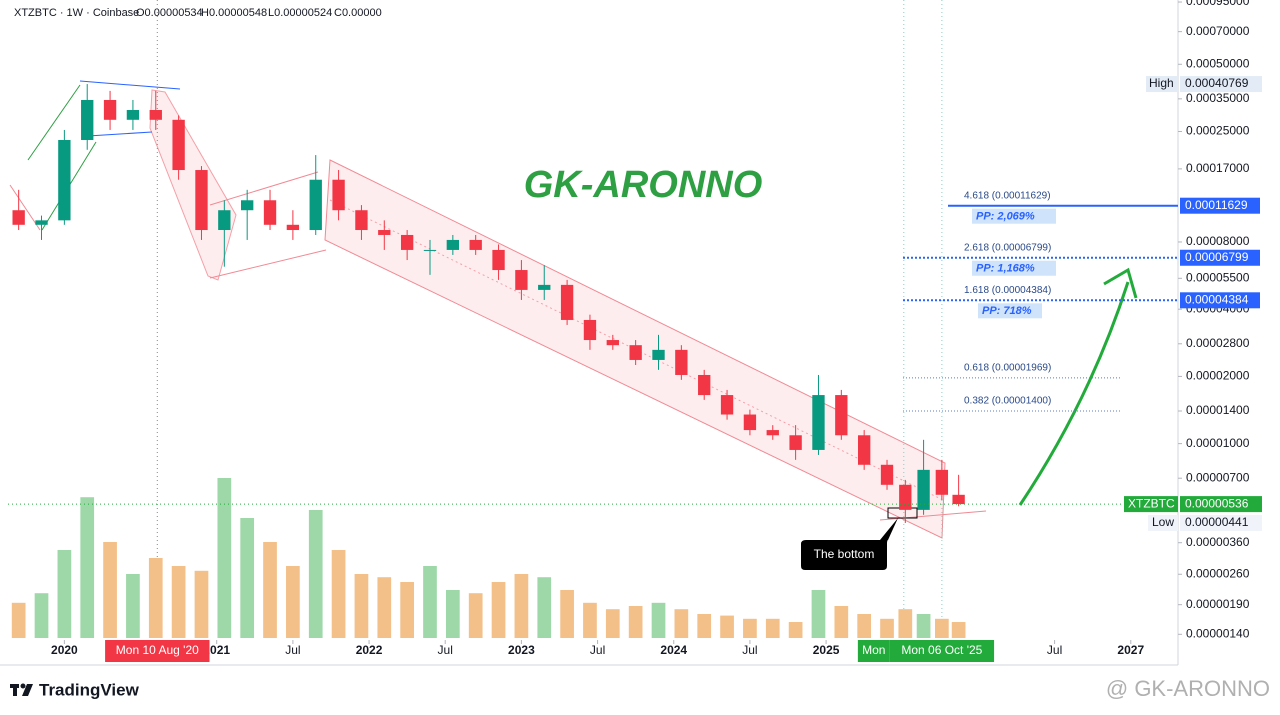 The image size is (1280, 715). I want to click on low-name: Low, so click(1163, 522).